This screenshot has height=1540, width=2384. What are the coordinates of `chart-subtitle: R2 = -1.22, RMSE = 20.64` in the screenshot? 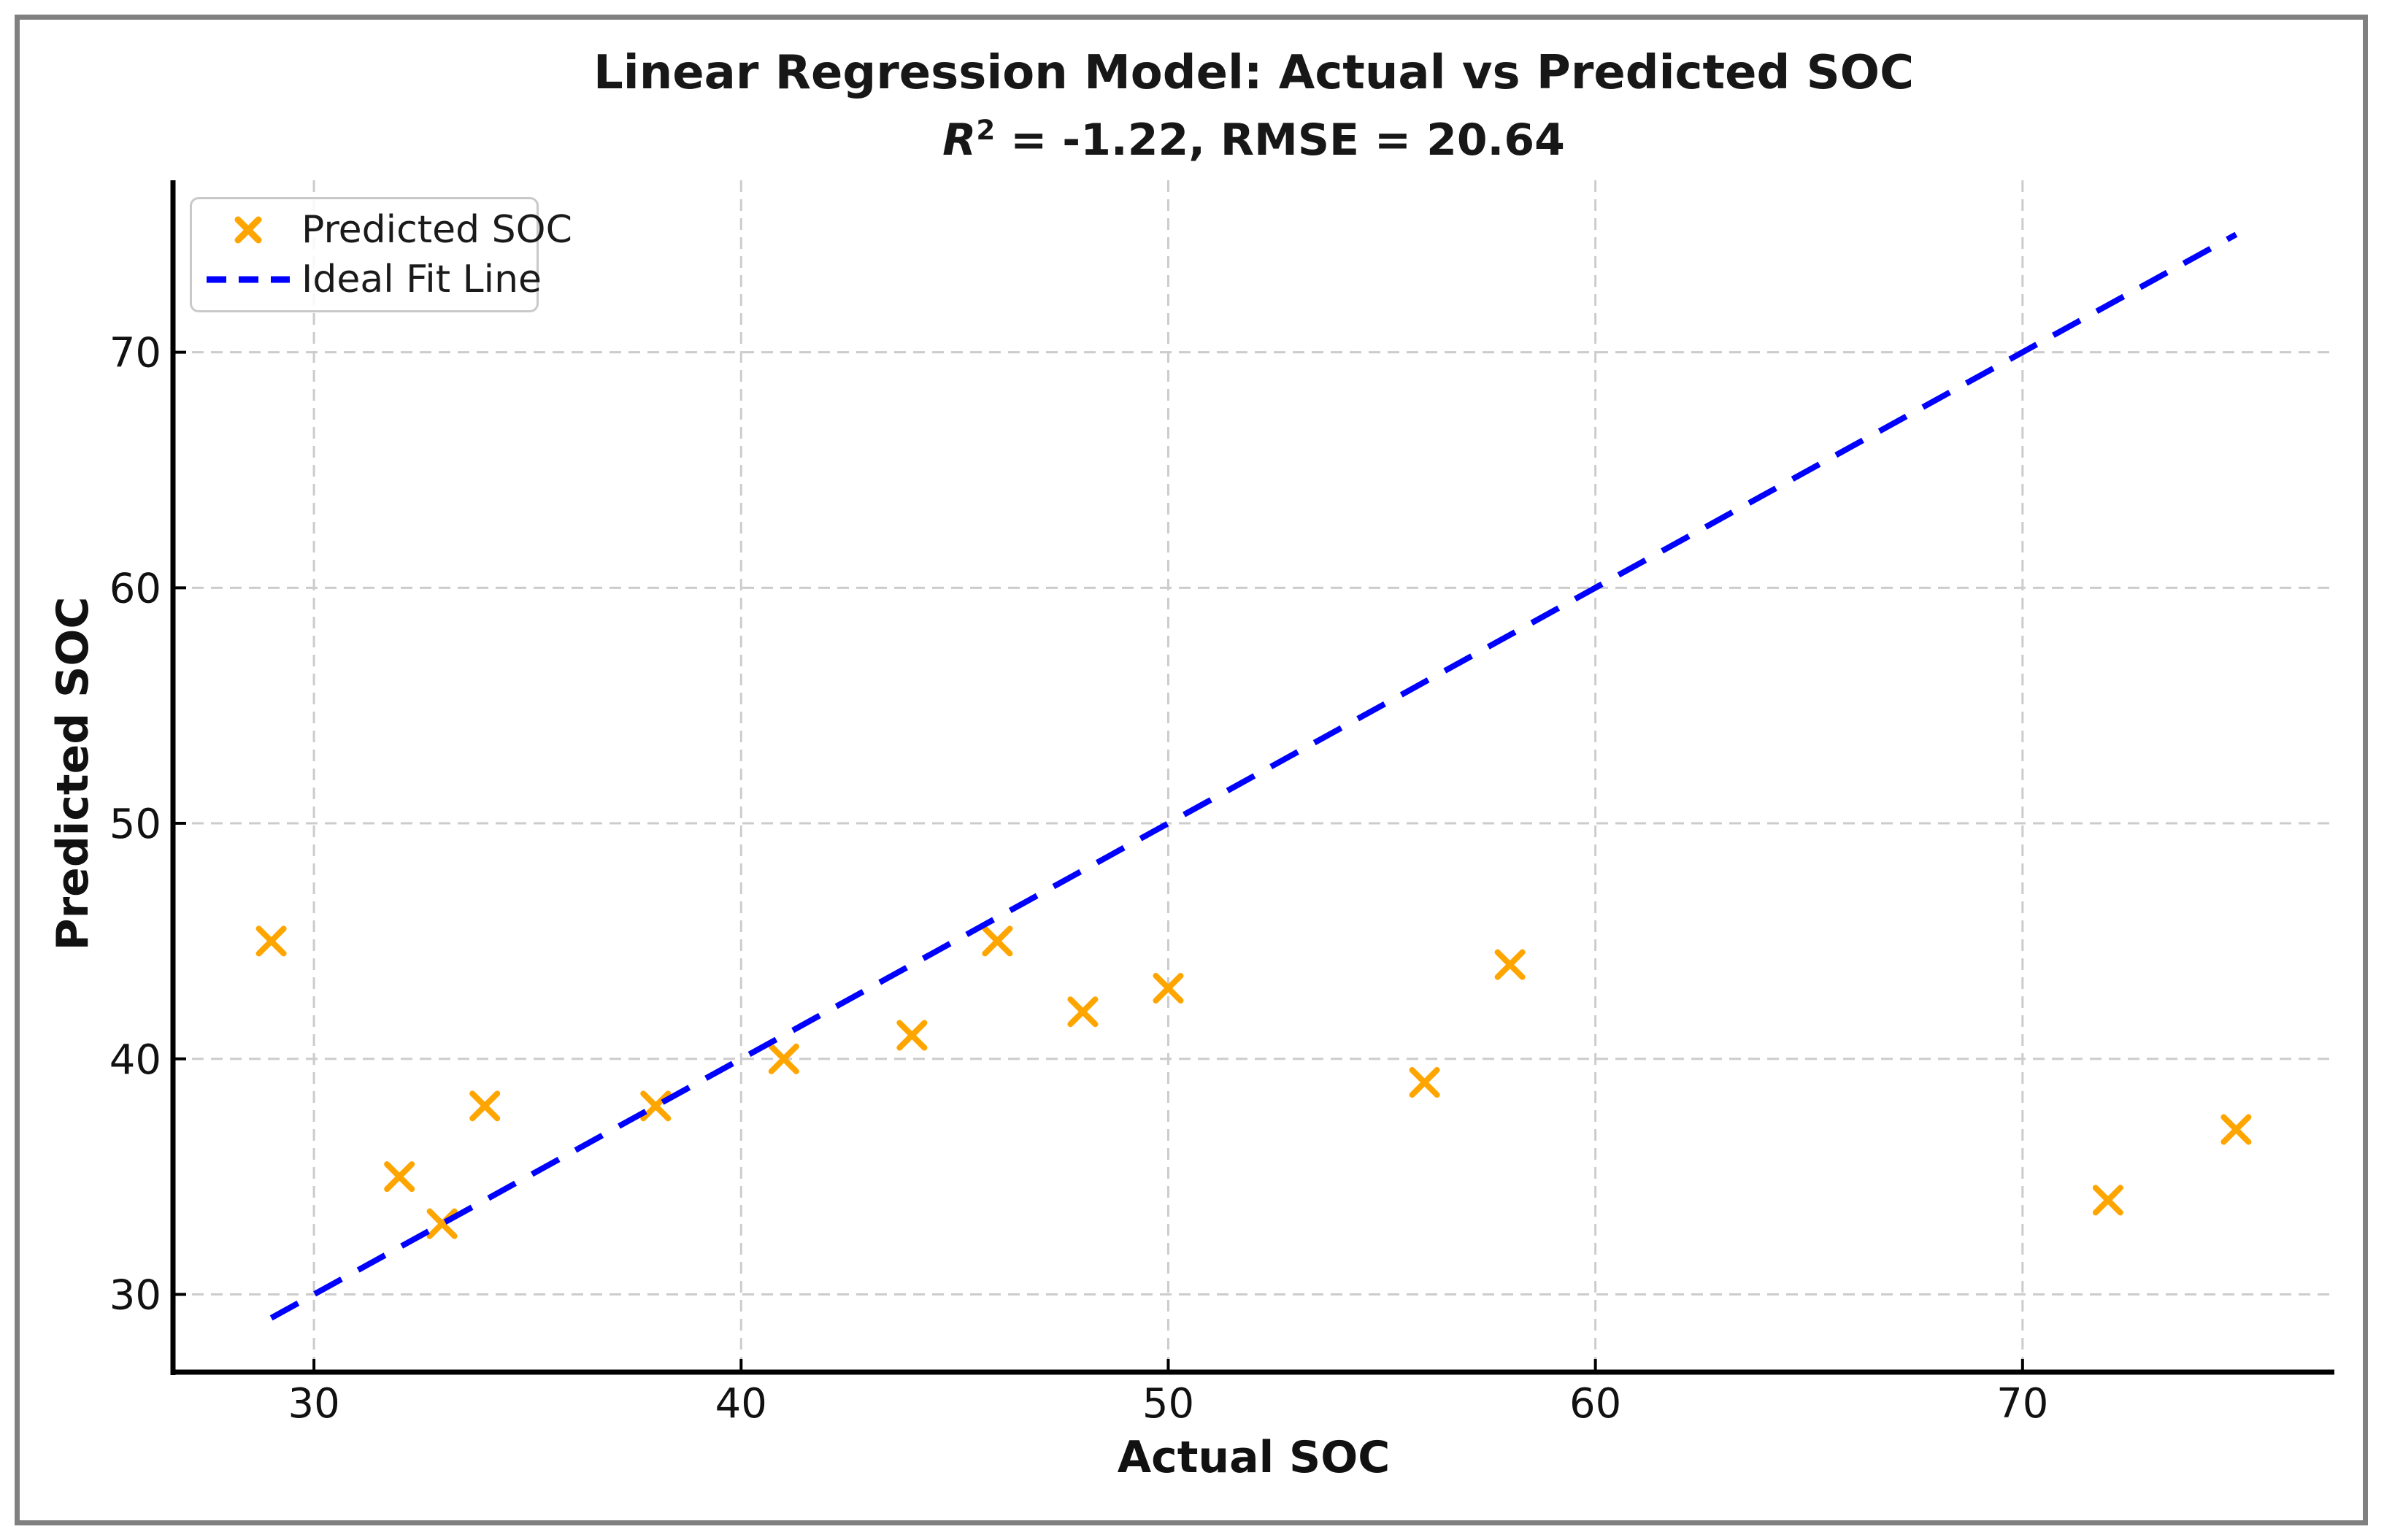 It's located at (1253, 138).